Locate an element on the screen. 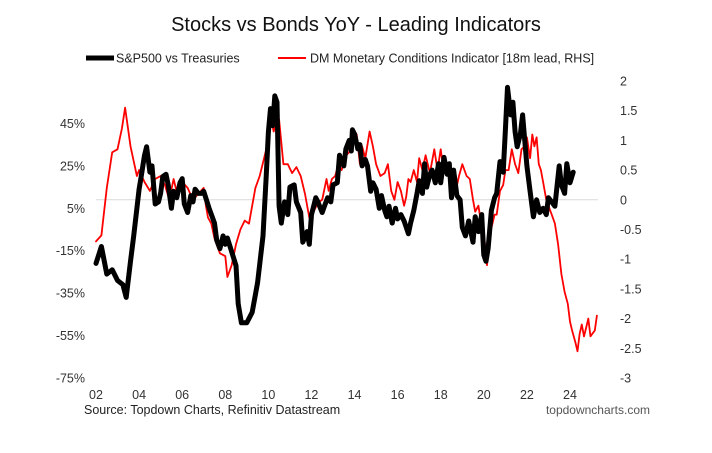 The width and height of the screenshot is (712, 453). x-tick-label: 16 is located at coordinates (398, 395).